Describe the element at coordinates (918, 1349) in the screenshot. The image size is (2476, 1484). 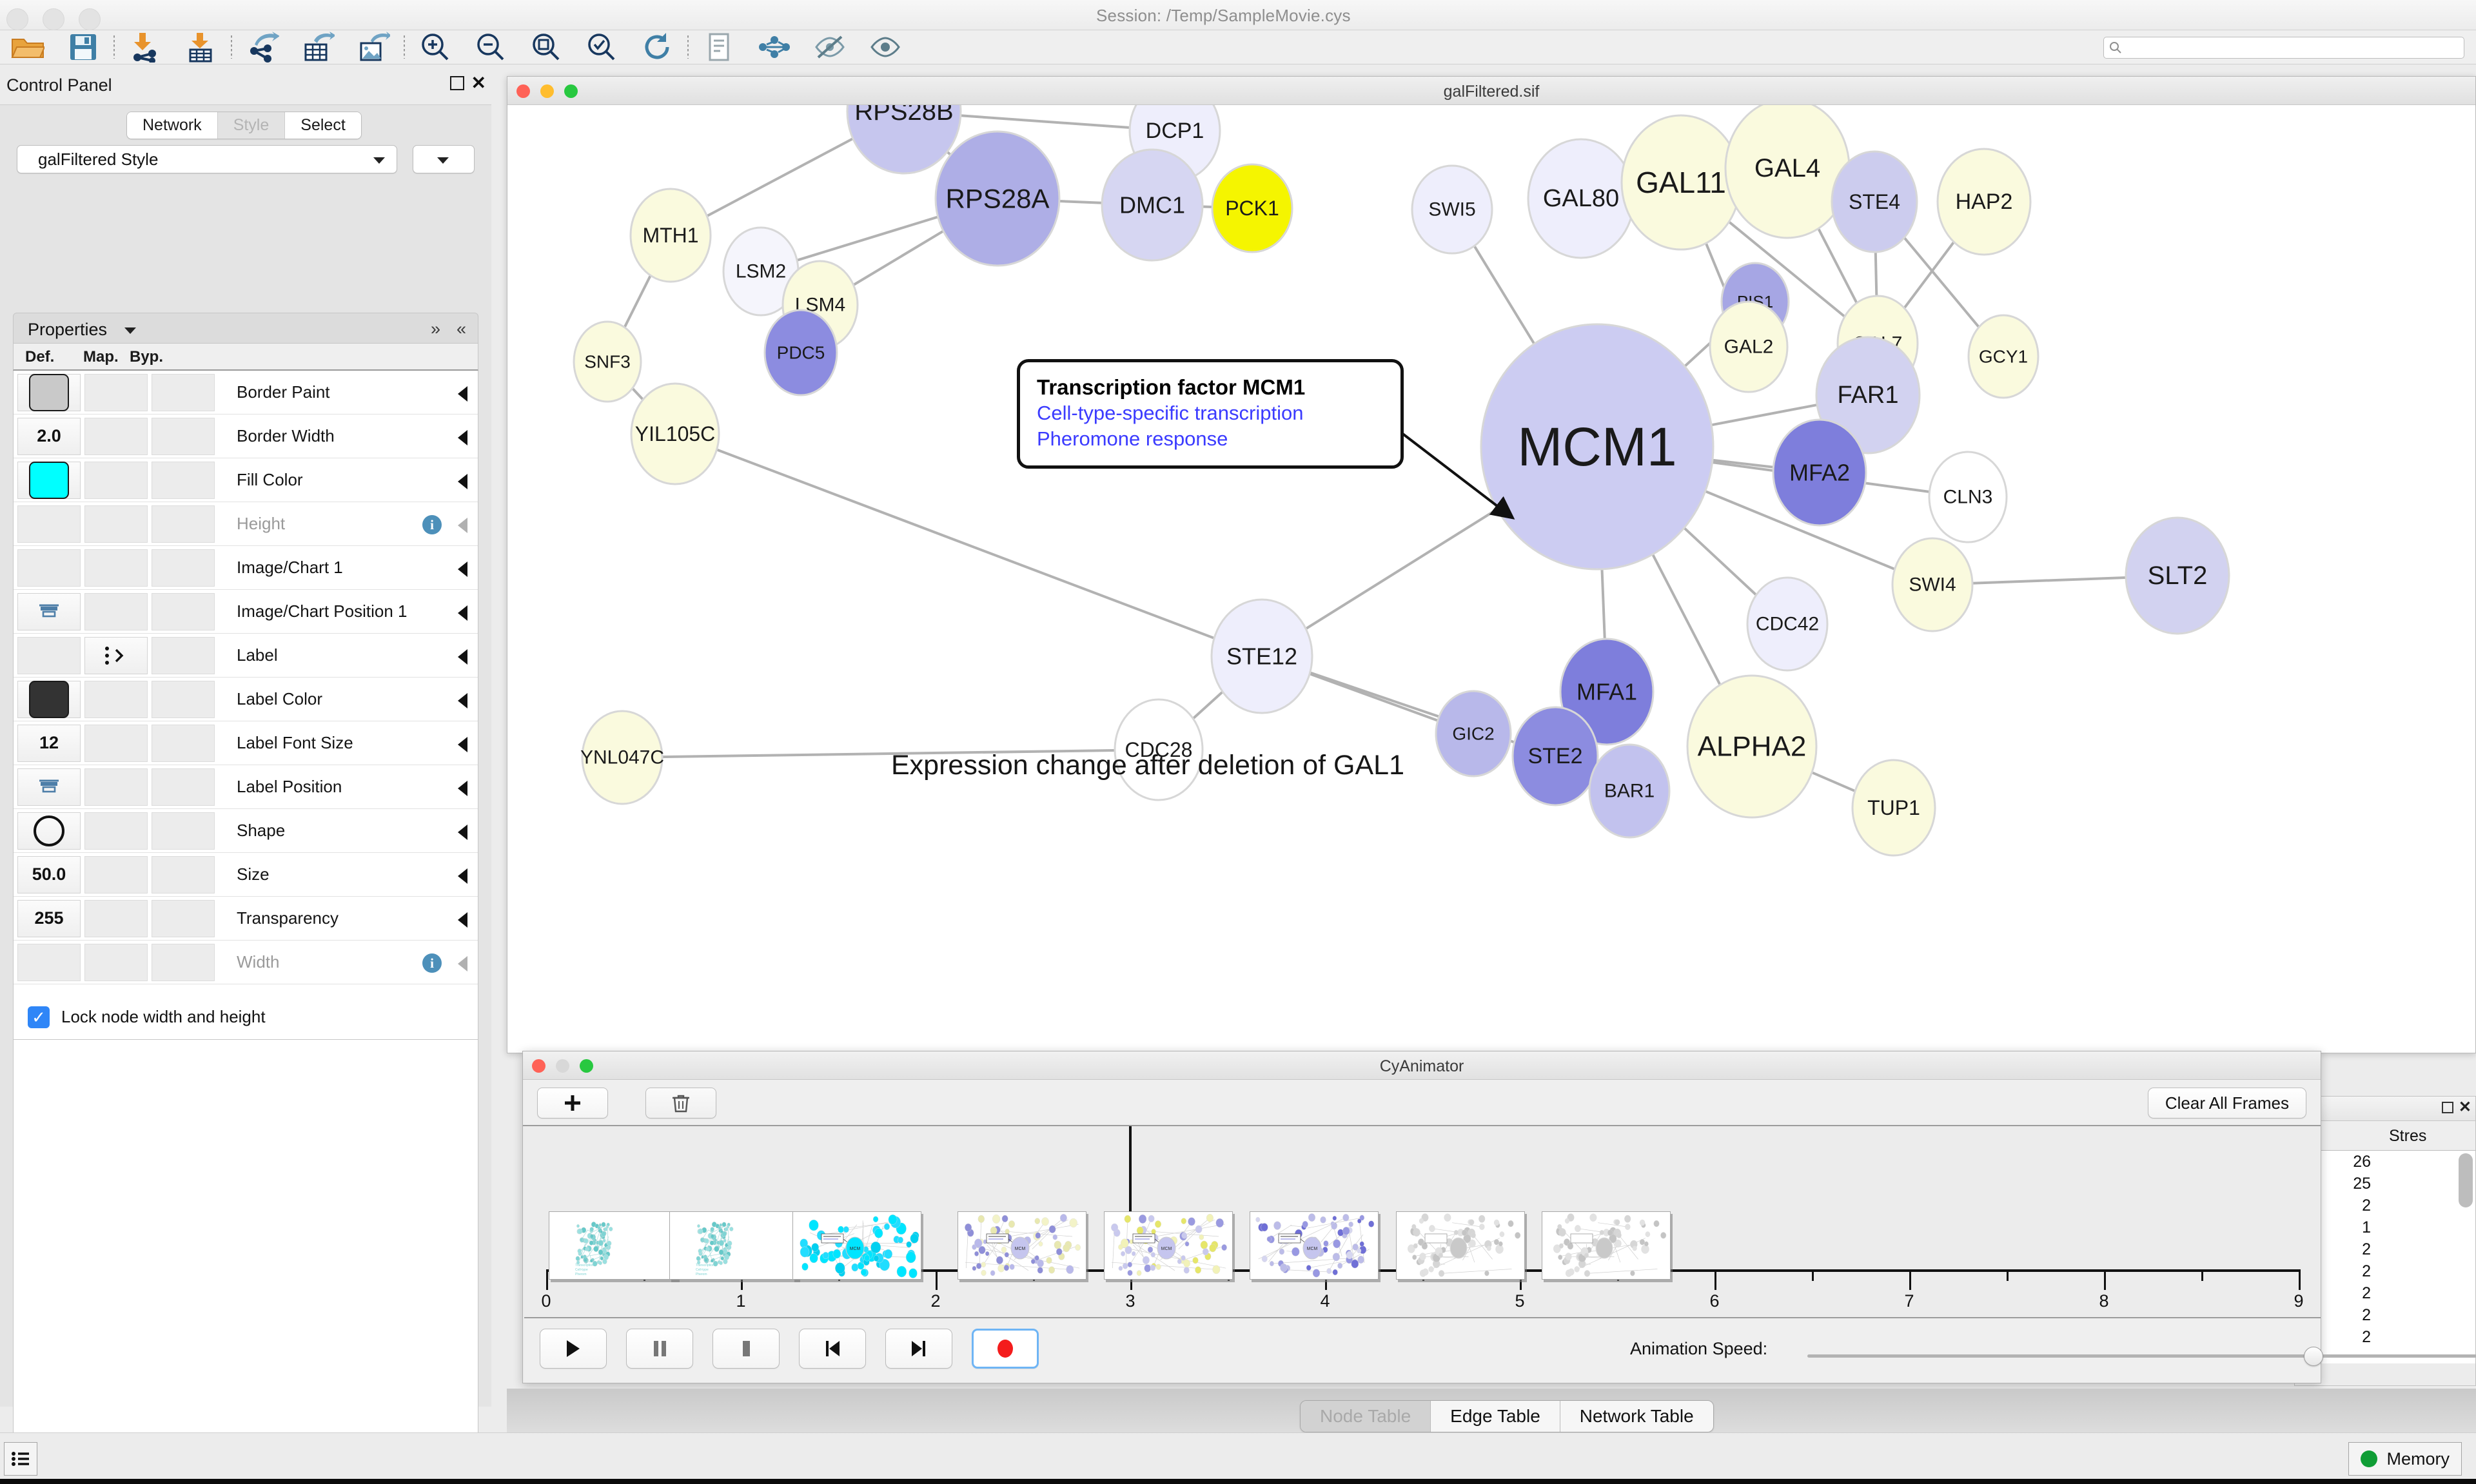
I see `skip-end-button` at that location.